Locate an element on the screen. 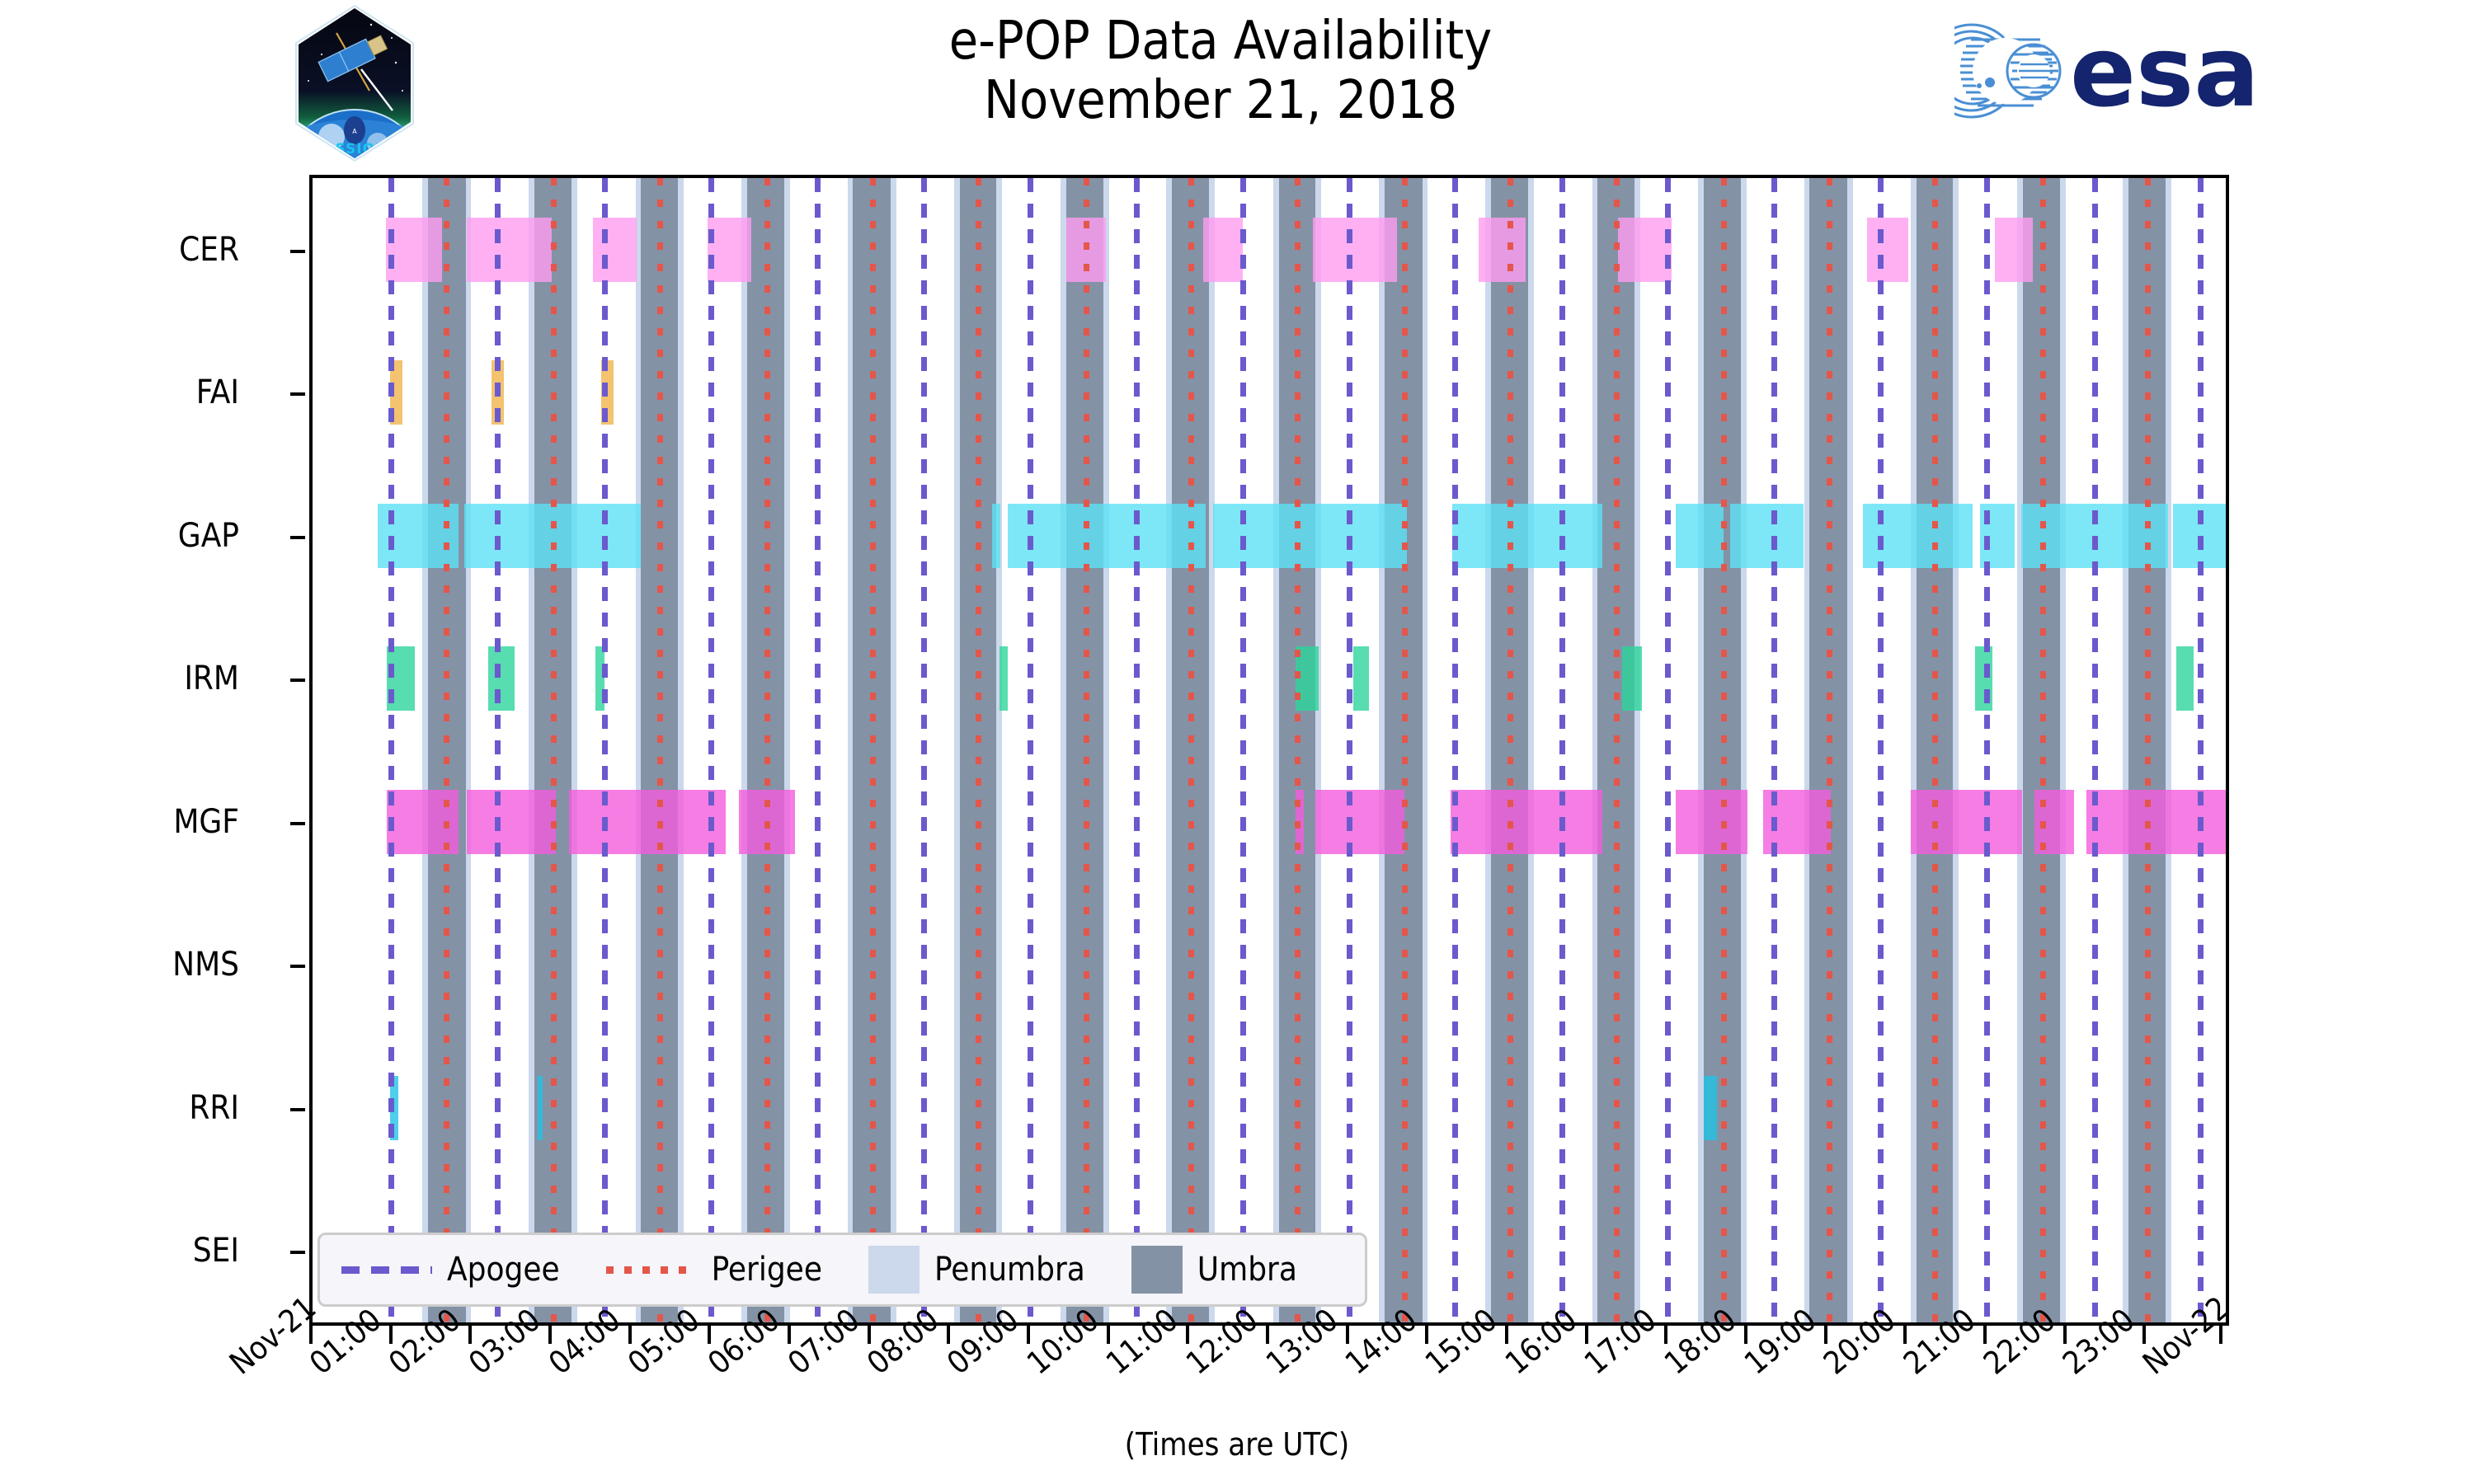  esa-logo-wordmark: esa is located at coordinates (2165, 72).